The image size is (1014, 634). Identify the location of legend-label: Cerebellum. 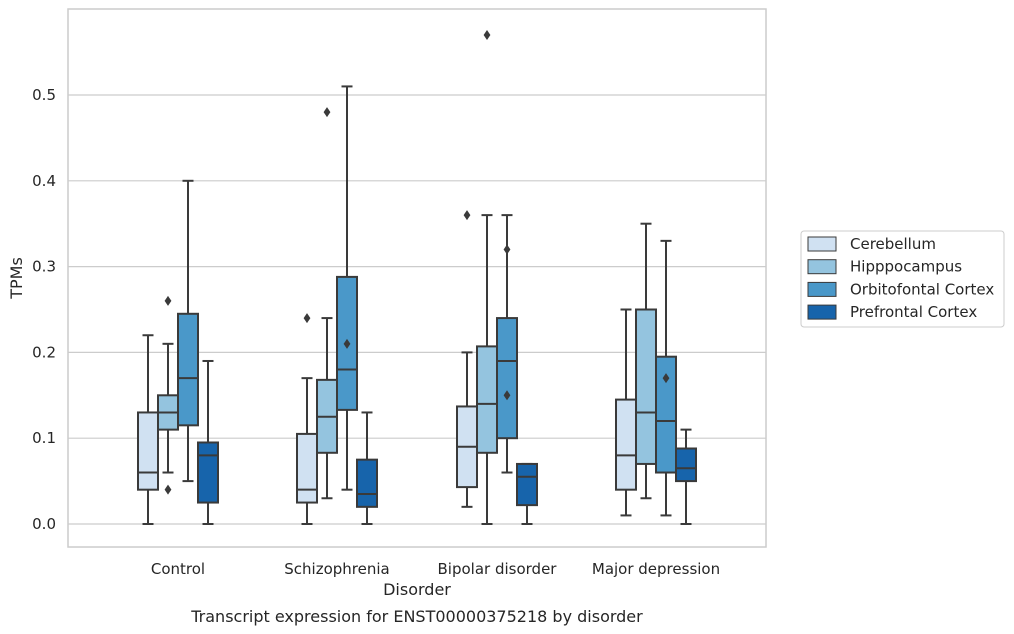
(893, 244).